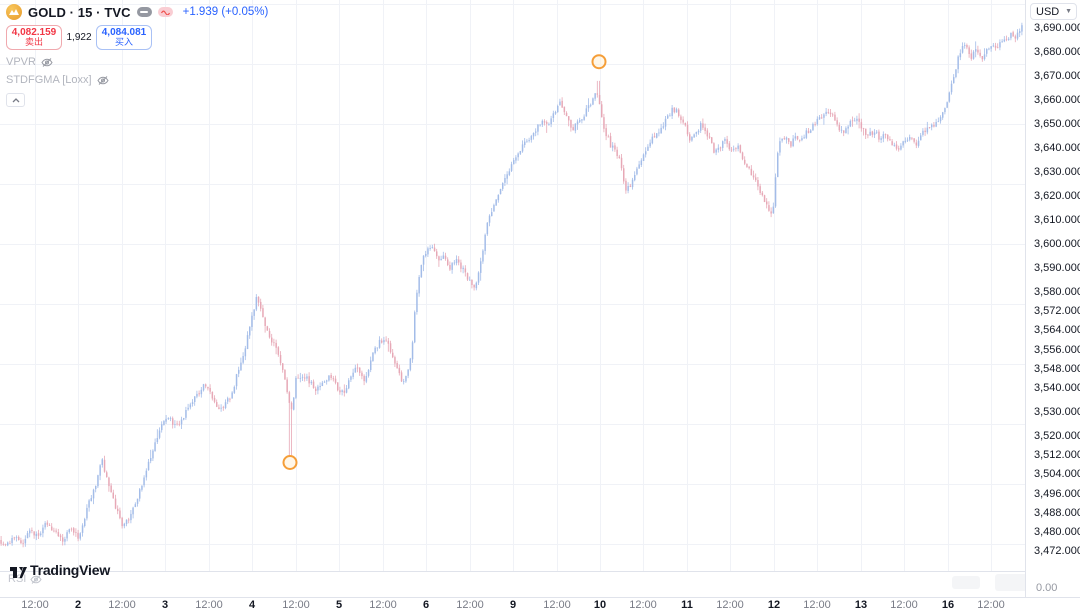  I want to click on price-change: +1.939 (+0.05%), so click(225, 12).